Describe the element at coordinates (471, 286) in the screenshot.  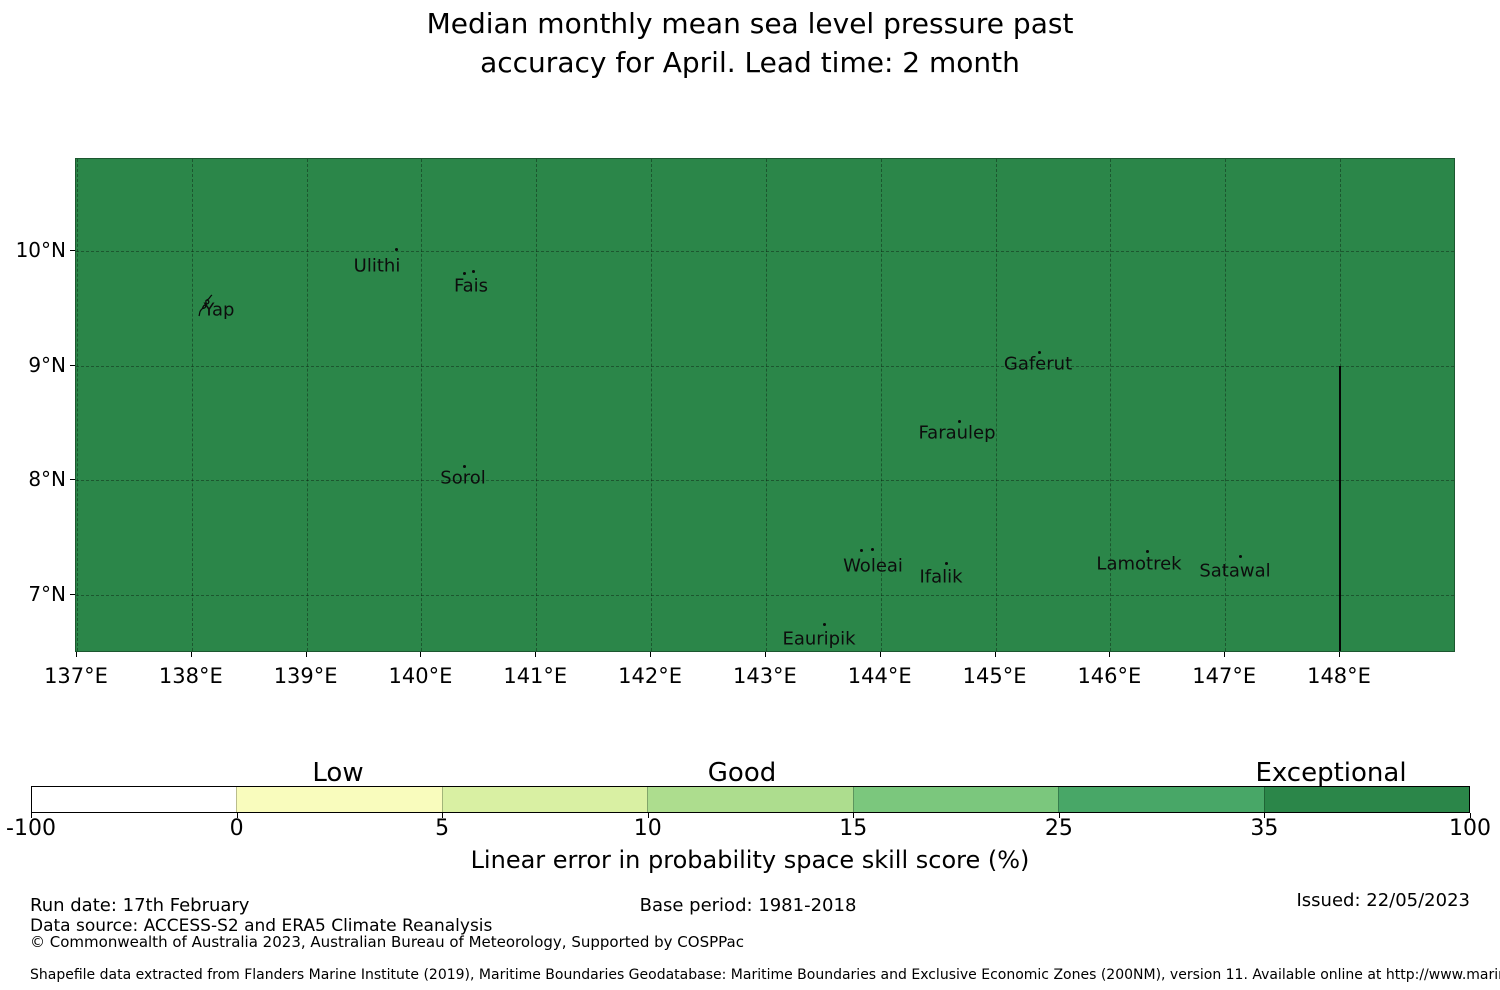
I see `island-label: Fais` at that location.